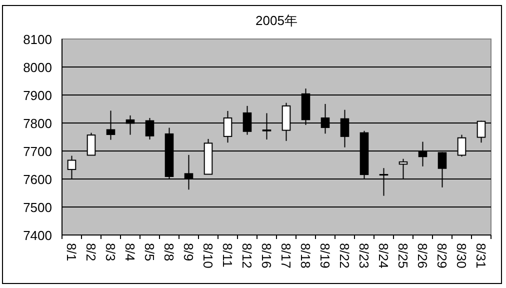  Describe the element at coordinates (90, 252) in the screenshot. I see `x-tick-label: 8/2` at that location.